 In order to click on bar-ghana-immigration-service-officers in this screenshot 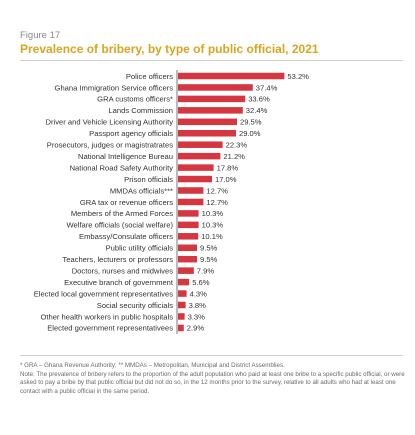, I will do `click(215, 87)`.